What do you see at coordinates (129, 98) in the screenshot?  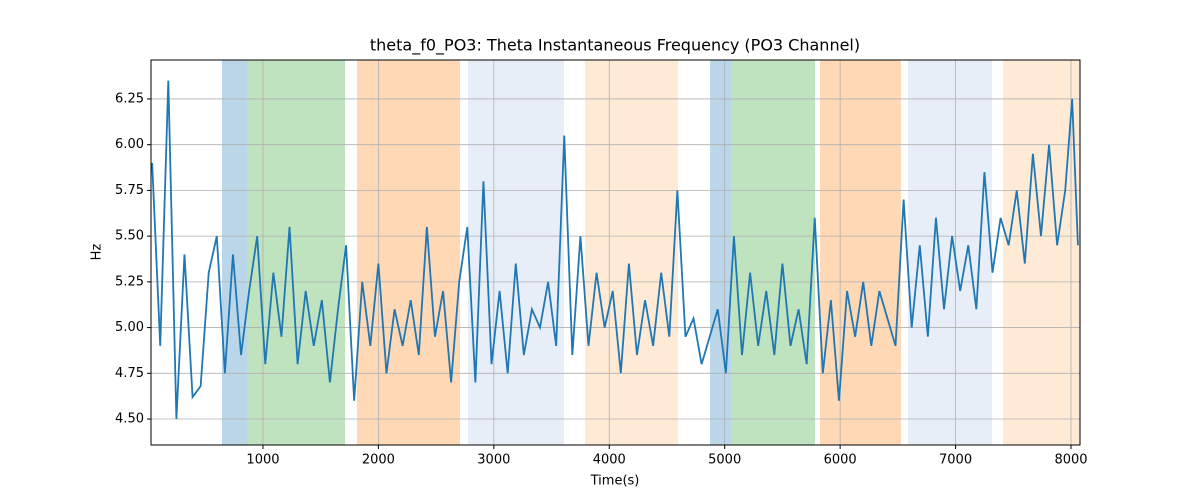 I see `y-tick-label: 6.25` at bounding box center [129, 98].